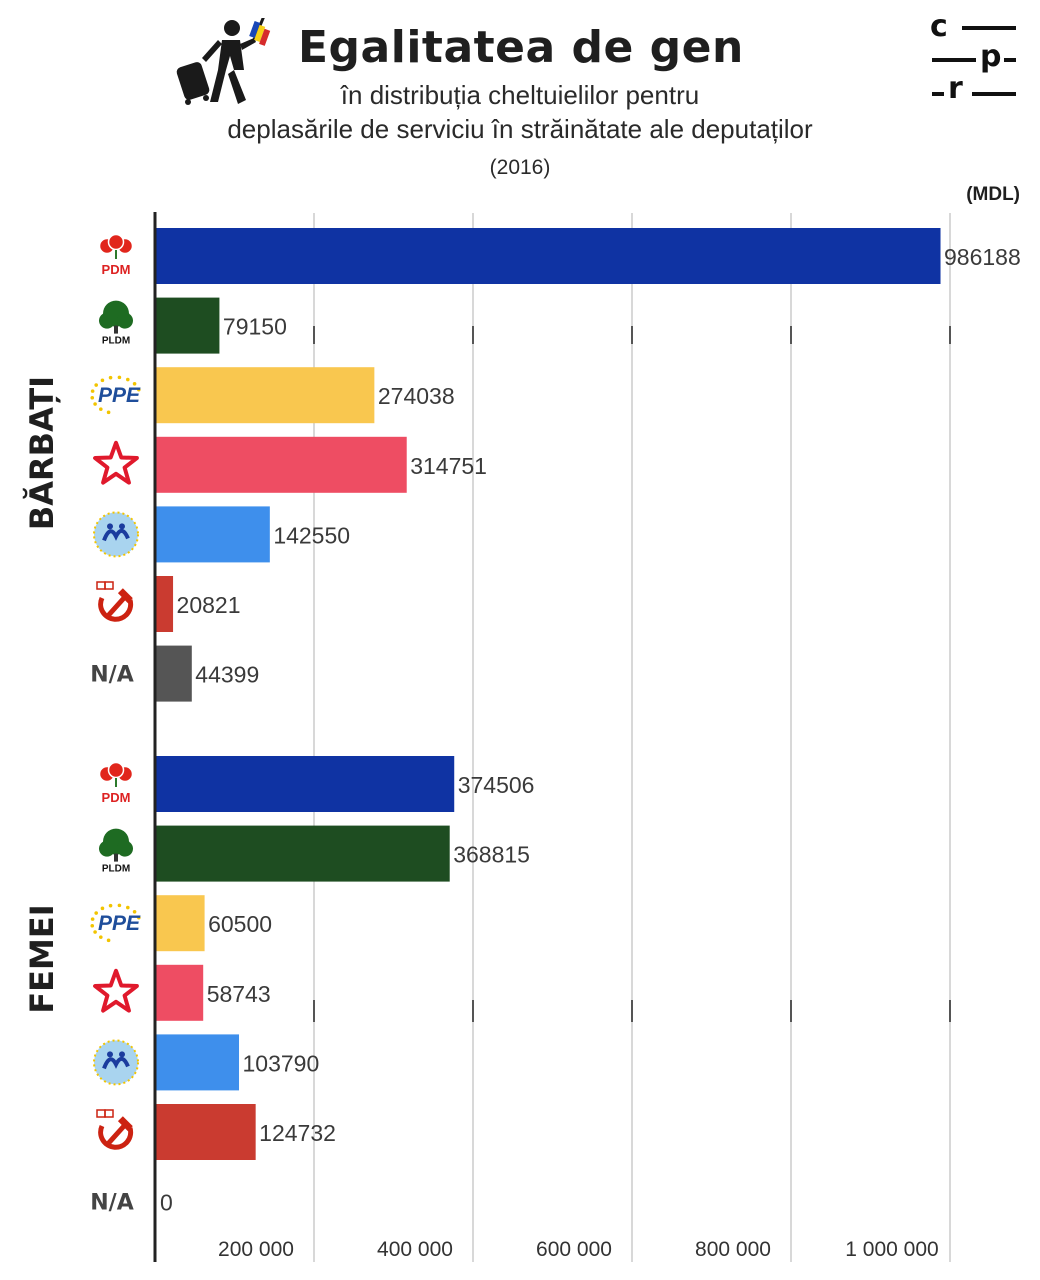 This screenshot has width=1040, height=1280. What do you see at coordinates (297, 1133) in the screenshot?
I see `value-label: 124732` at bounding box center [297, 1133].